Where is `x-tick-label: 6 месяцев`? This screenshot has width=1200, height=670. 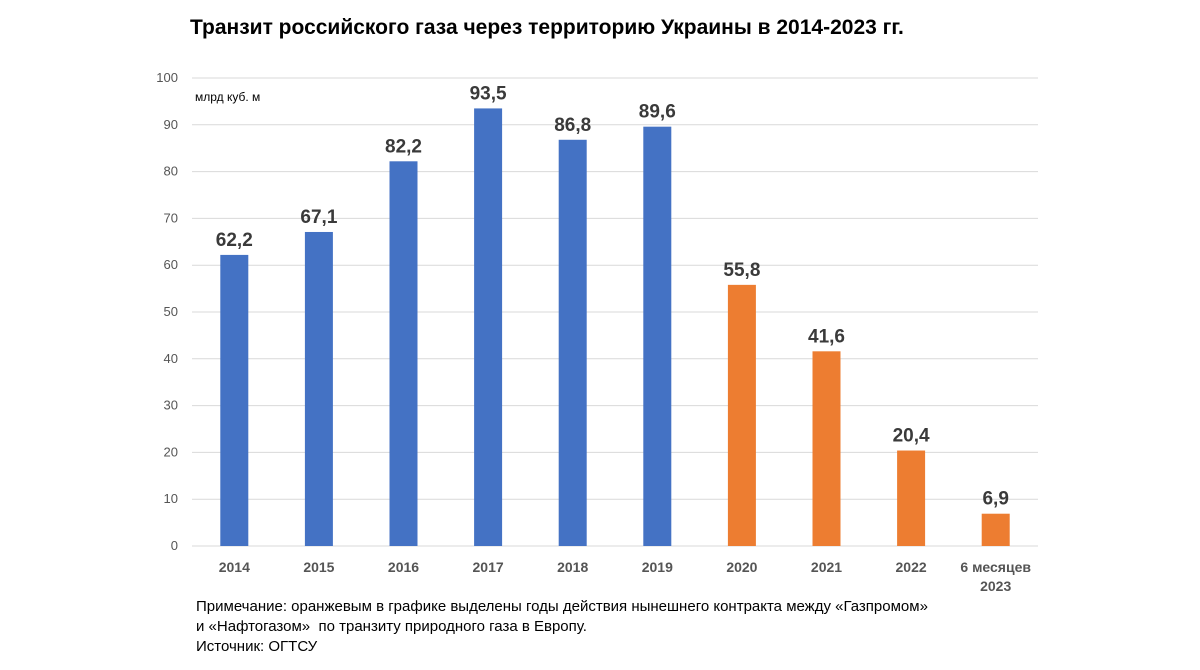
x-tick-label: 6 месяцев is located at coordinates (995, 567).